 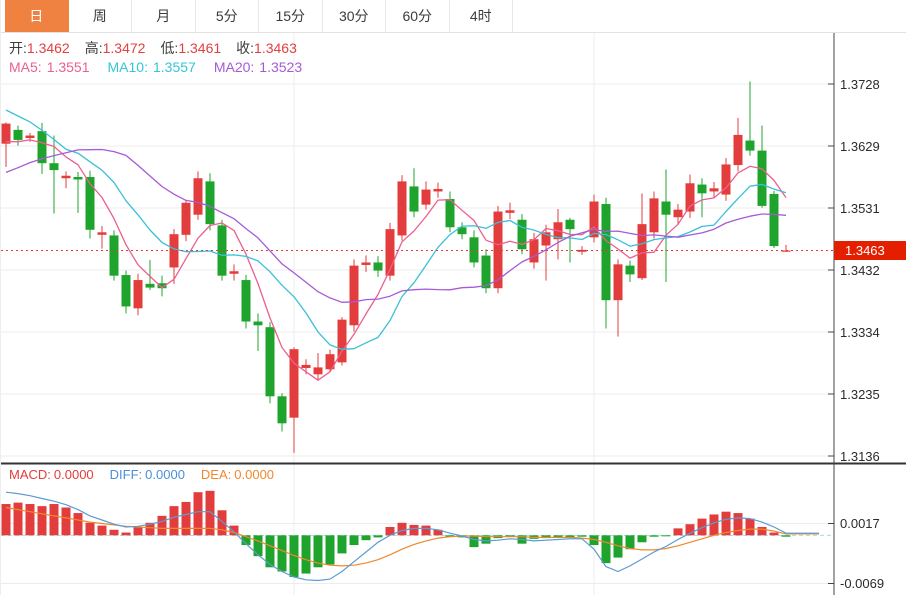 What do you see at coordinates (860, 146) in the screenshot?
I see `price-axis-label: 1.3629` at bounding box center [860, 146].